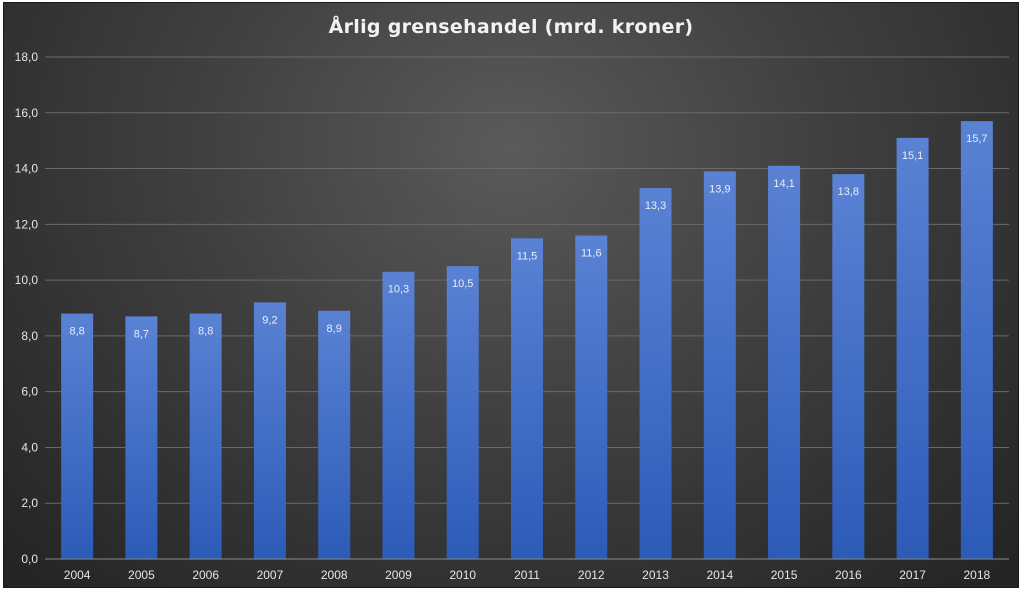  Describe the element at coordinates (511, 27) in the screenshot. I see `chart-title: Årlig grensehandel (mrd. kroner)` at that location.